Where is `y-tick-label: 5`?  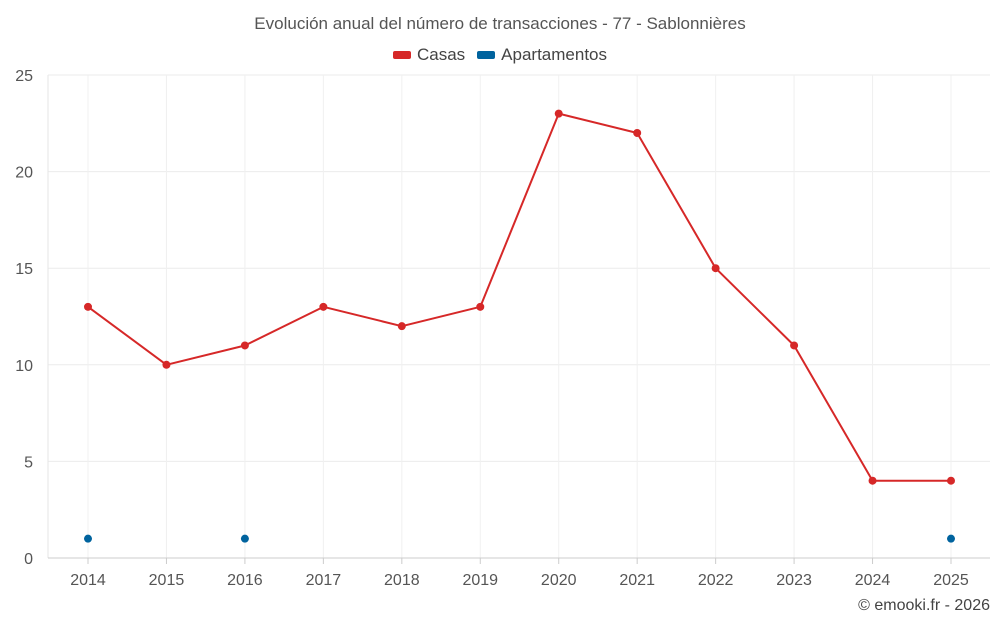 y-tick-label: 5 is located at coordinates (28, 462).